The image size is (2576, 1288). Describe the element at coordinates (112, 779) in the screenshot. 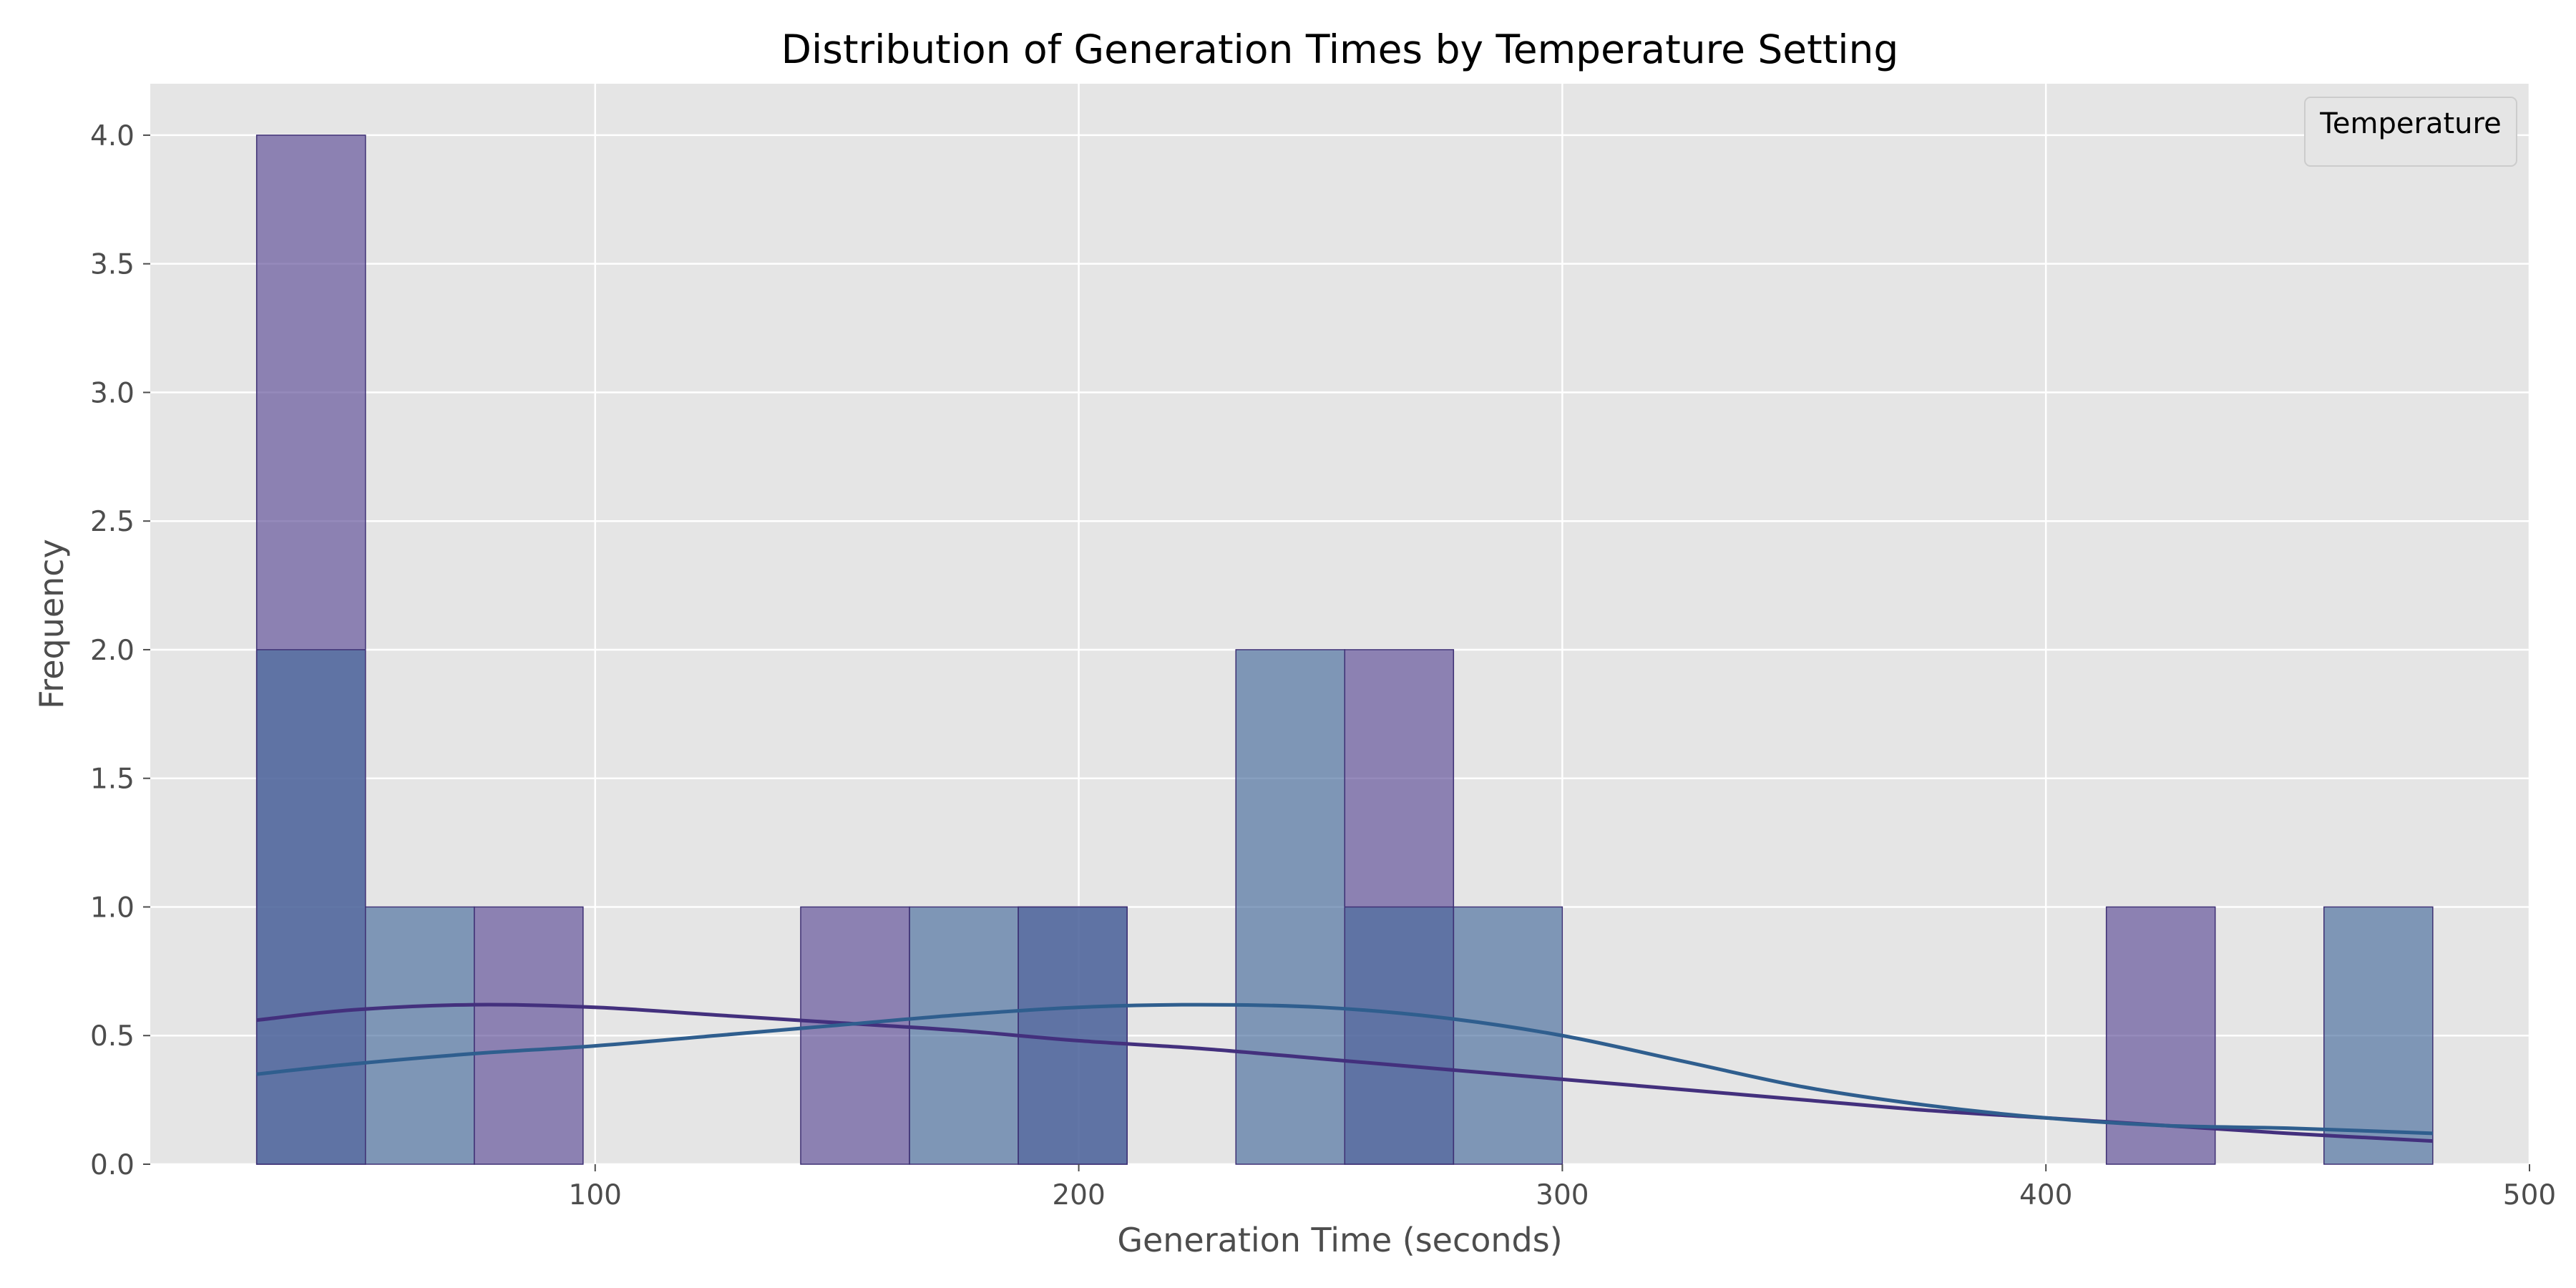

I see `y-tick-label: 1.5` at that location.